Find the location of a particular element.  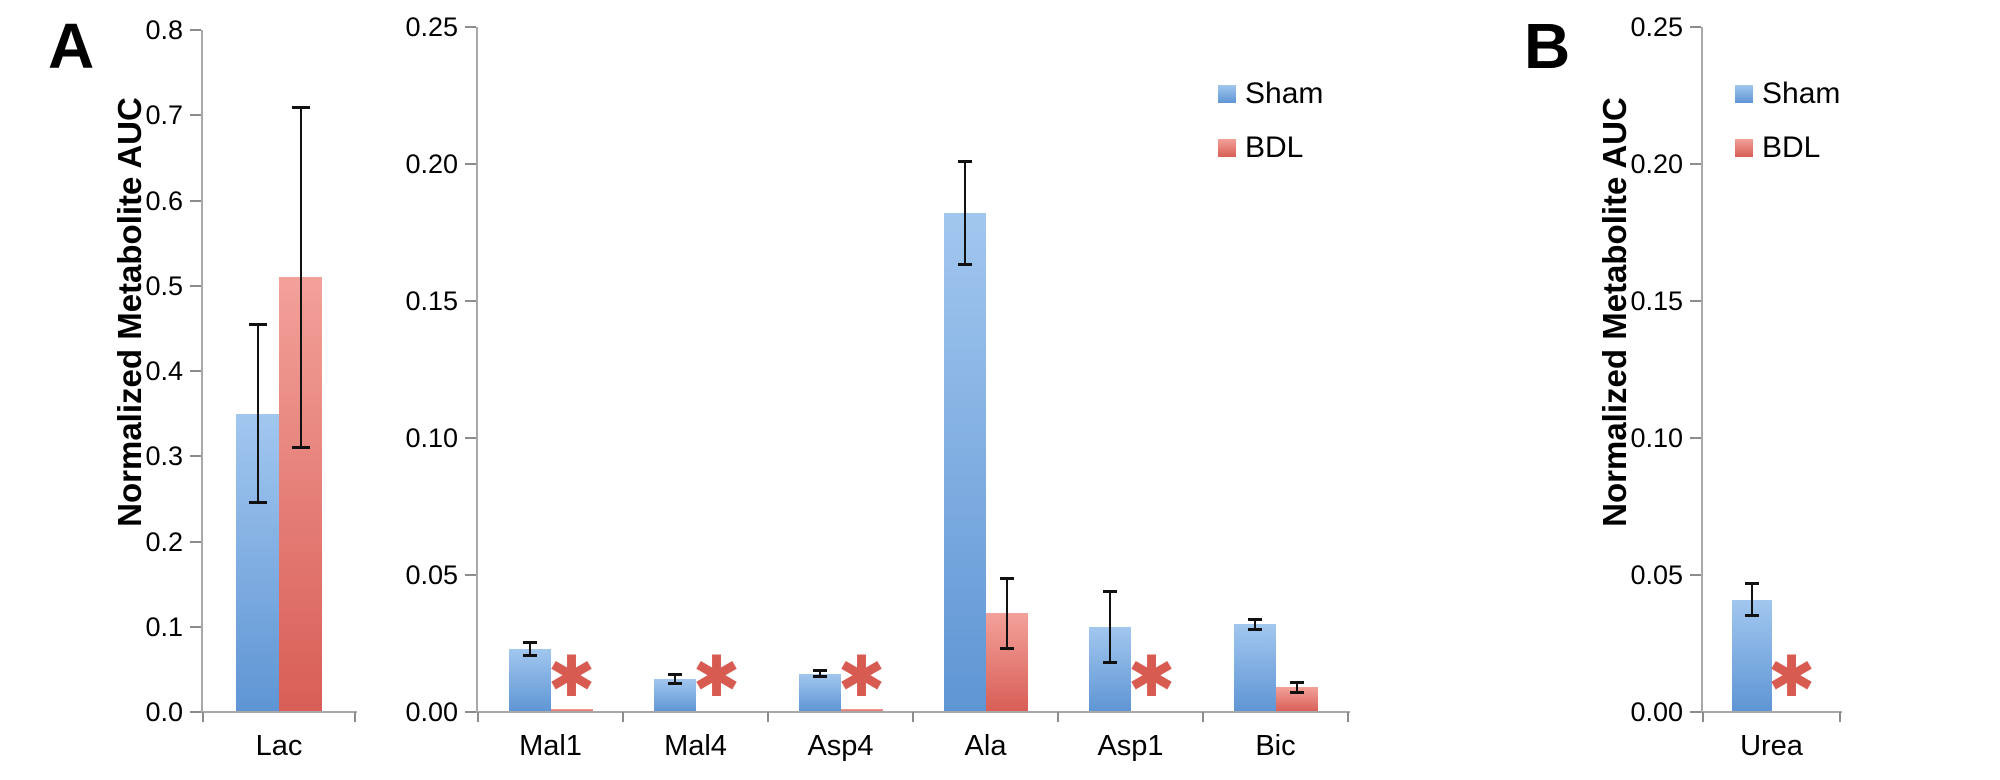

significance-asterisk-mal1: ✱ is located at coordinates (571, 677).